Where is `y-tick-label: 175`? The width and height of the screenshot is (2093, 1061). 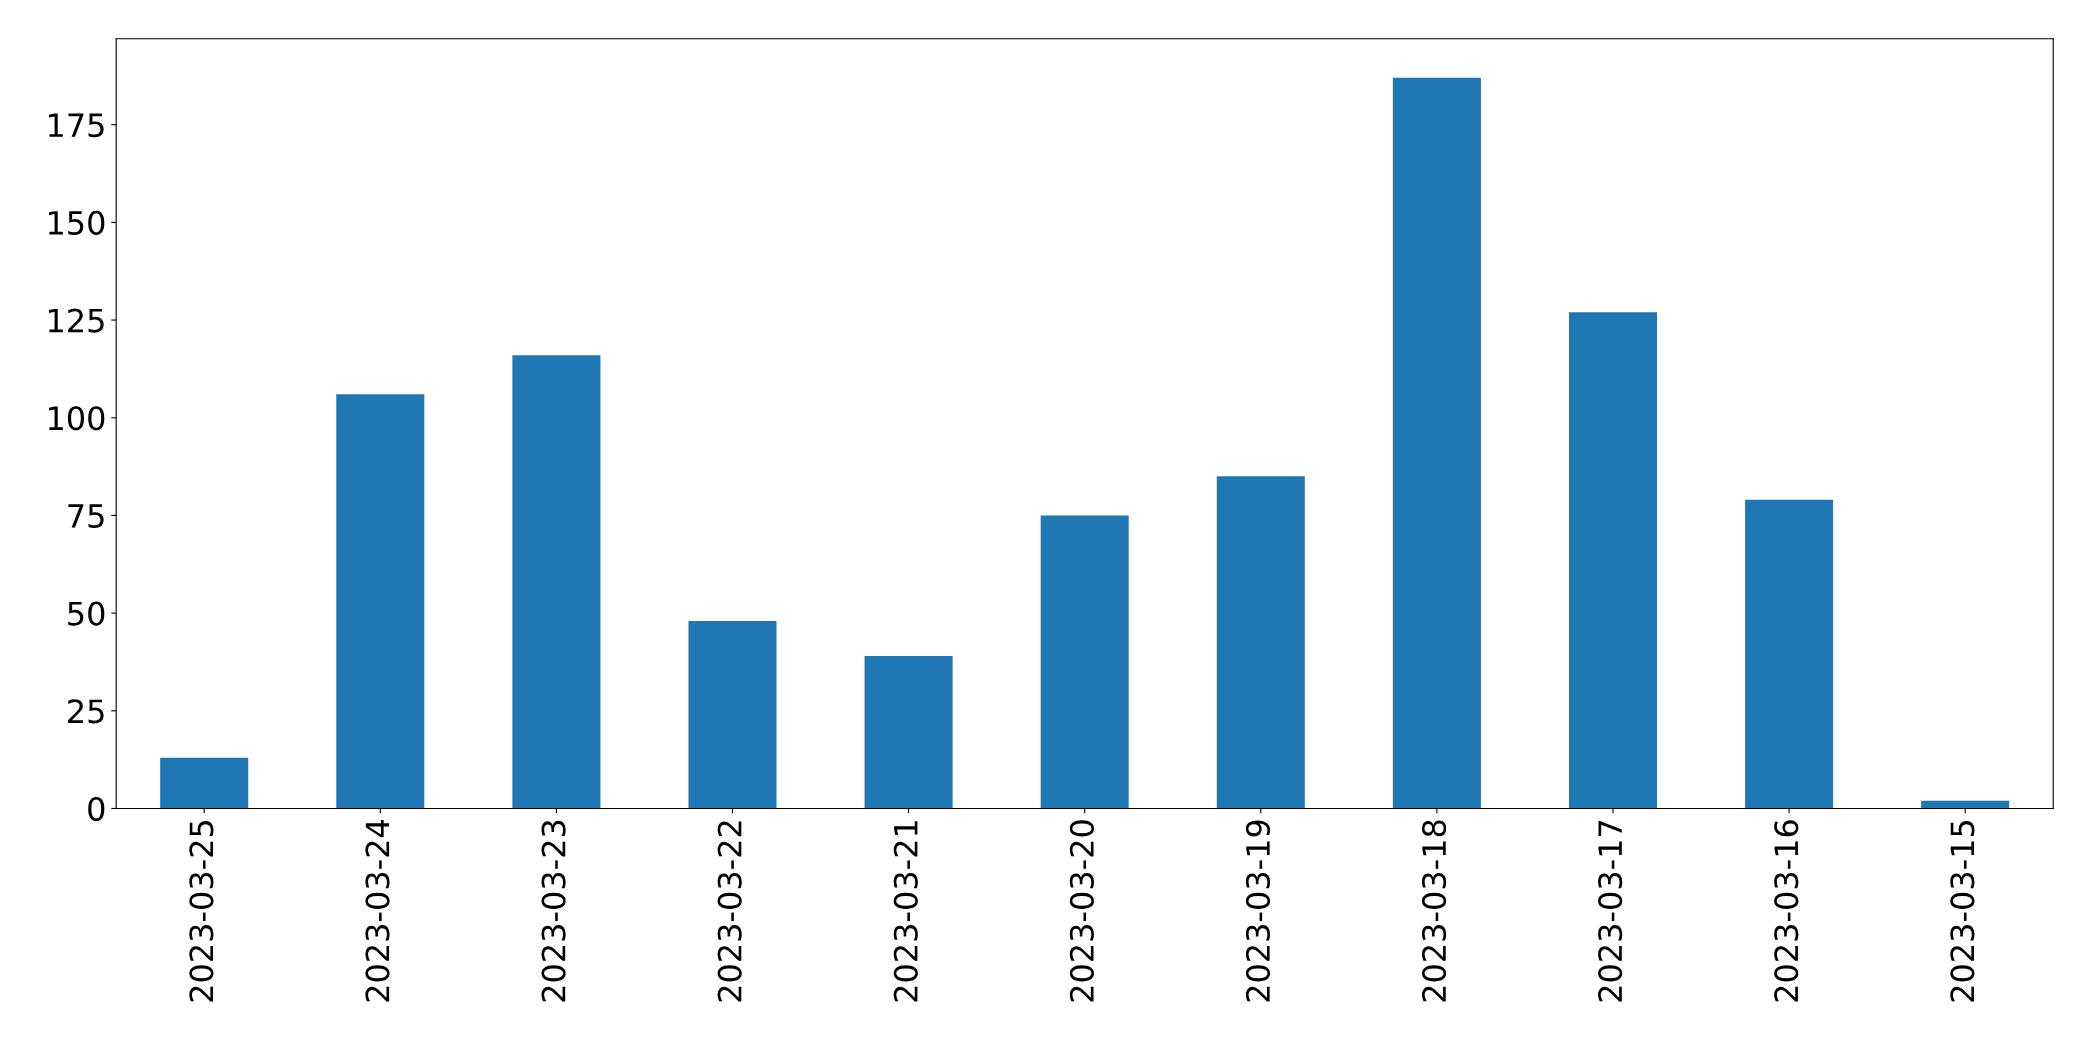 y-tick-label: 175 is located at coordinates (76, 125).